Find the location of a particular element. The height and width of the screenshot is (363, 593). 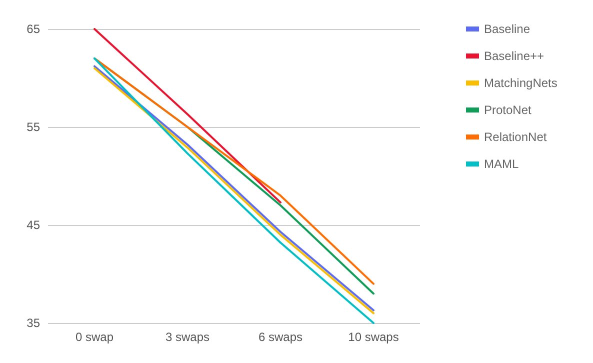

y-tick-label: 45 is located at coordinates (33, 225).